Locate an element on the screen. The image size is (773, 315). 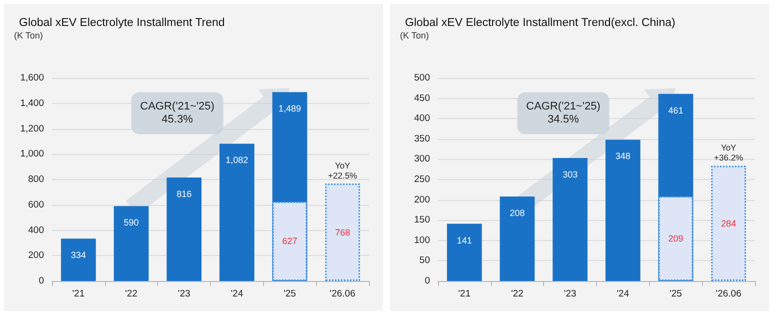
y-tick-label: 350 is located at coordinates (422, 138).